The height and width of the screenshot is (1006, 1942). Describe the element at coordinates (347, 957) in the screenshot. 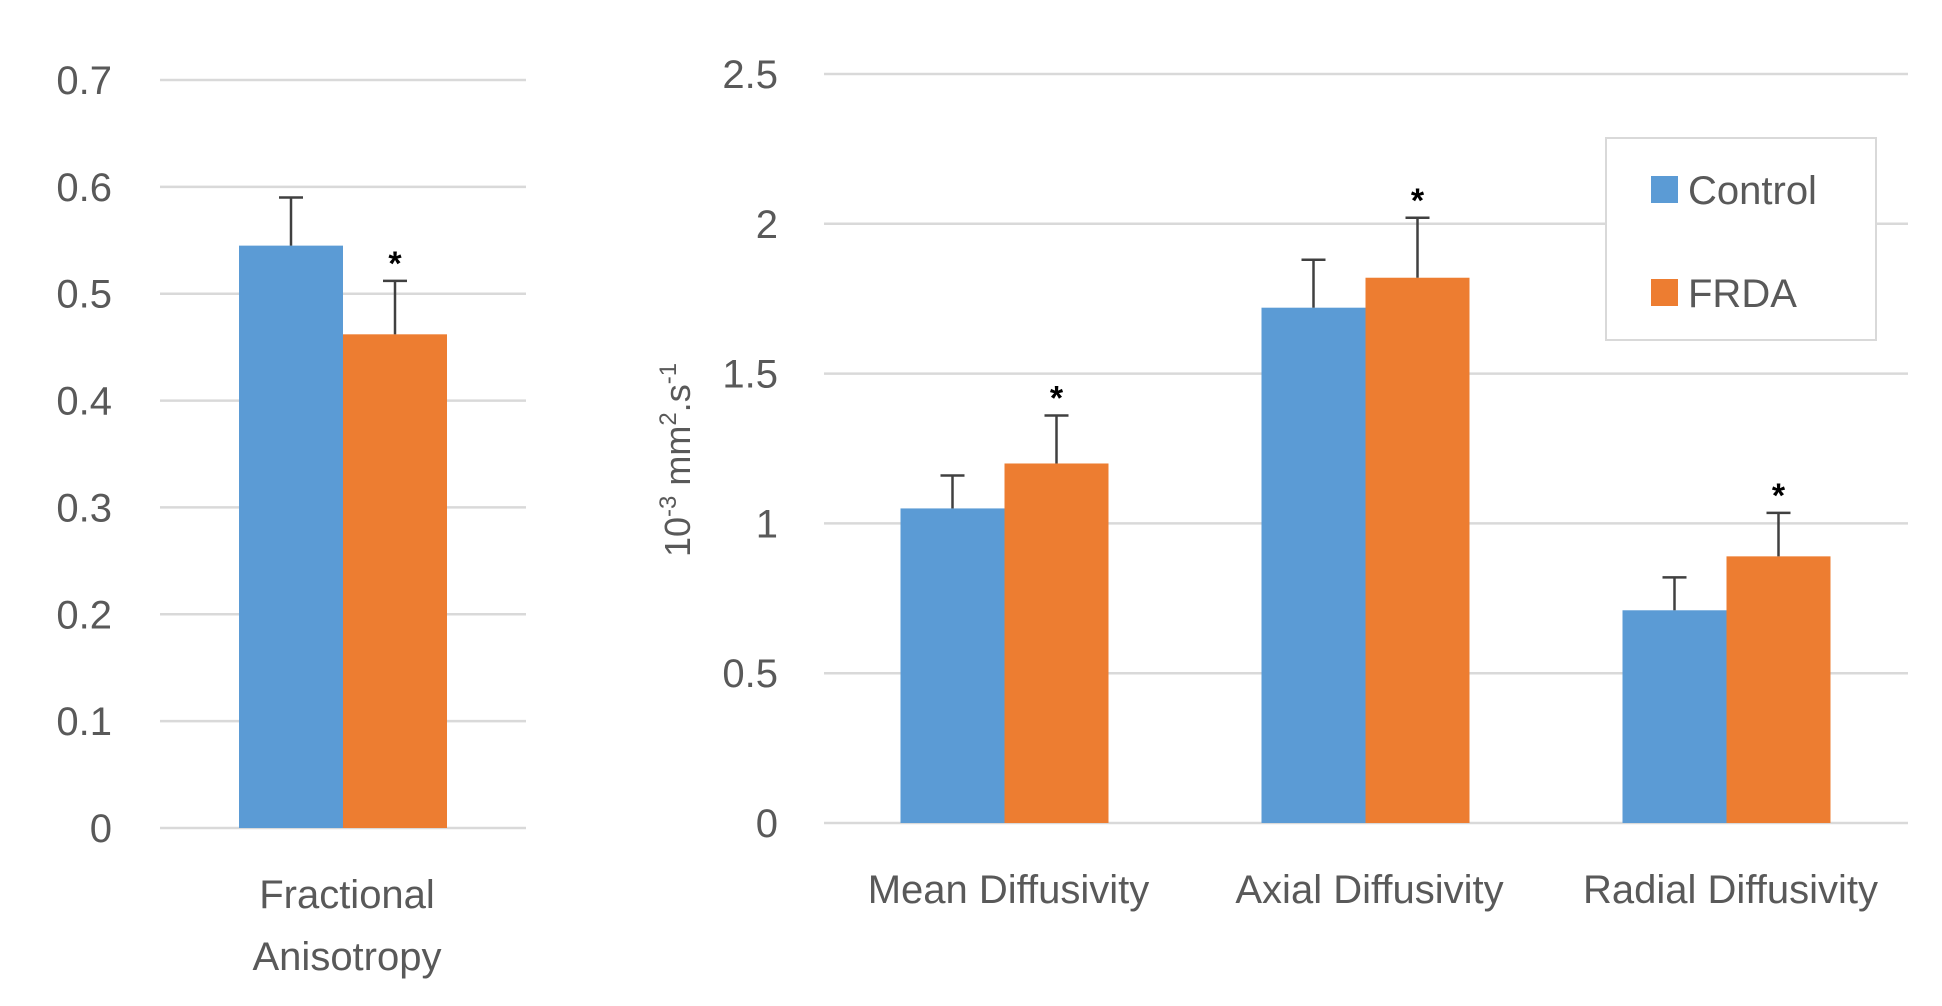

I see `x-category-label: Anisotropy` at that location.